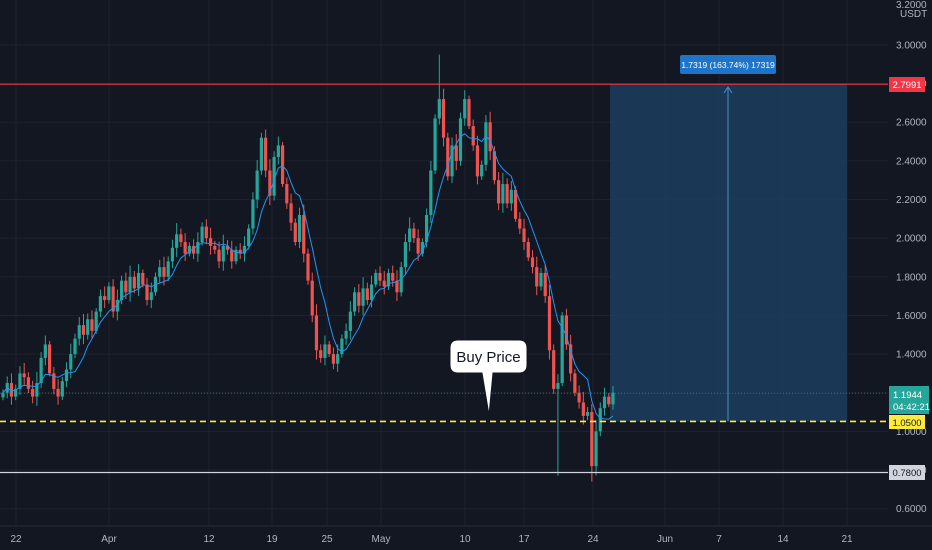 This screenshot has height=550, width=932. Describe the element at coordinates (524, 539) in the screenshot. I see `time-tick-label: 17` at that location.